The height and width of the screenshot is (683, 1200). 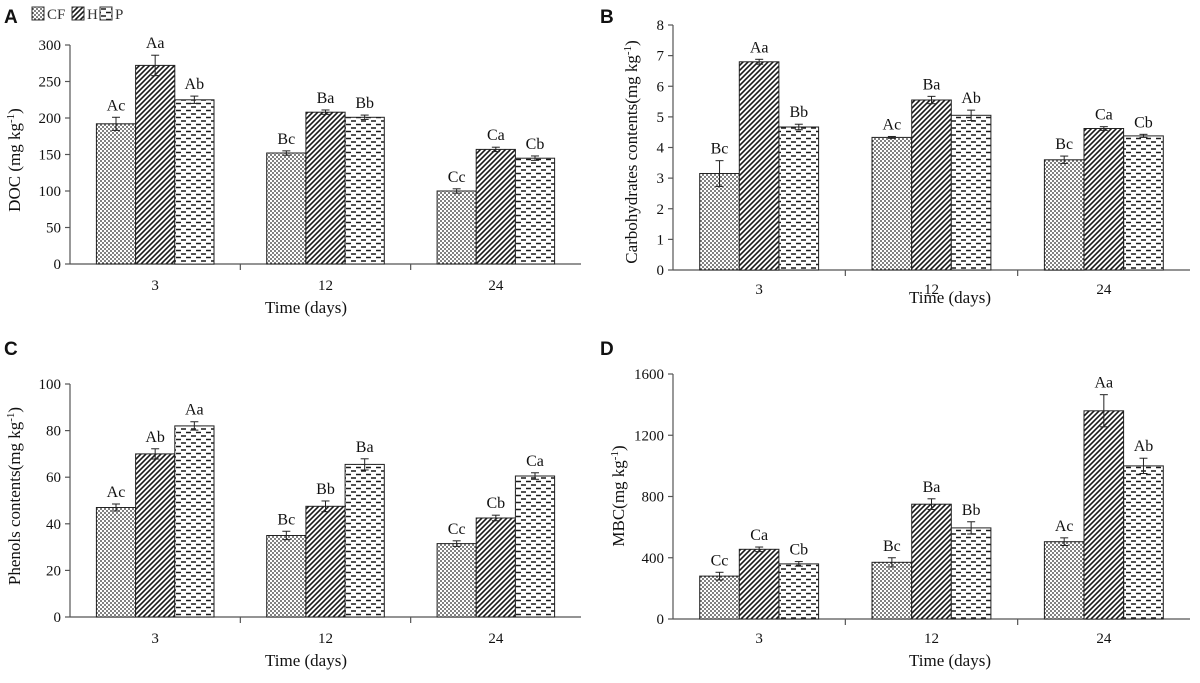 What do you see at coordinates (53, 571) in the screenshot?
I see `y-tick-label: 20` at bounding box center [53, 571].